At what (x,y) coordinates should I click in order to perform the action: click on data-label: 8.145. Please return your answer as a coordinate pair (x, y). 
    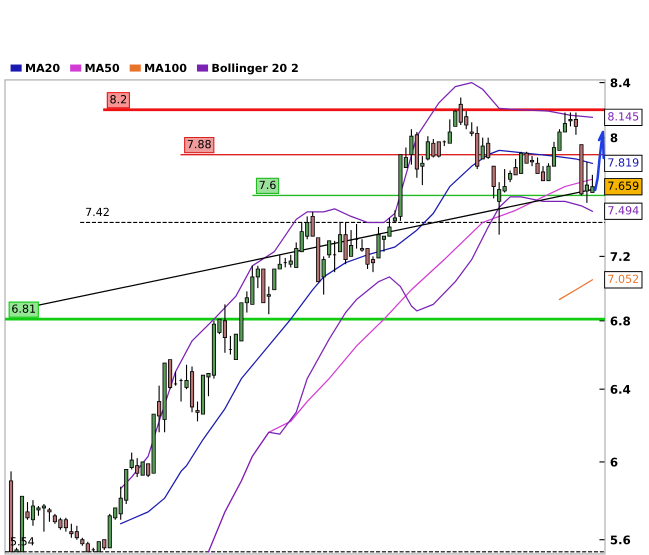
    Looking at the image, I should click on (623, 116).